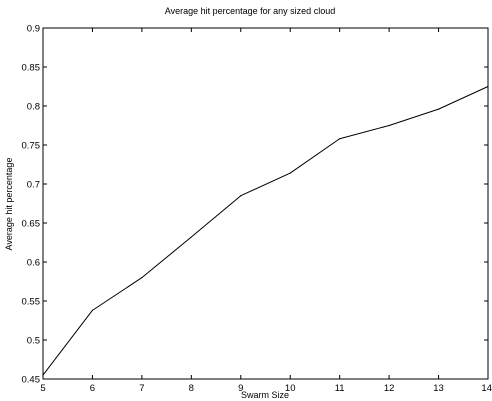  What do you see at coordinates (33, 107) in the screenshot?
I see `y-tick-label: 0.8` at bounding box center [33, 107].